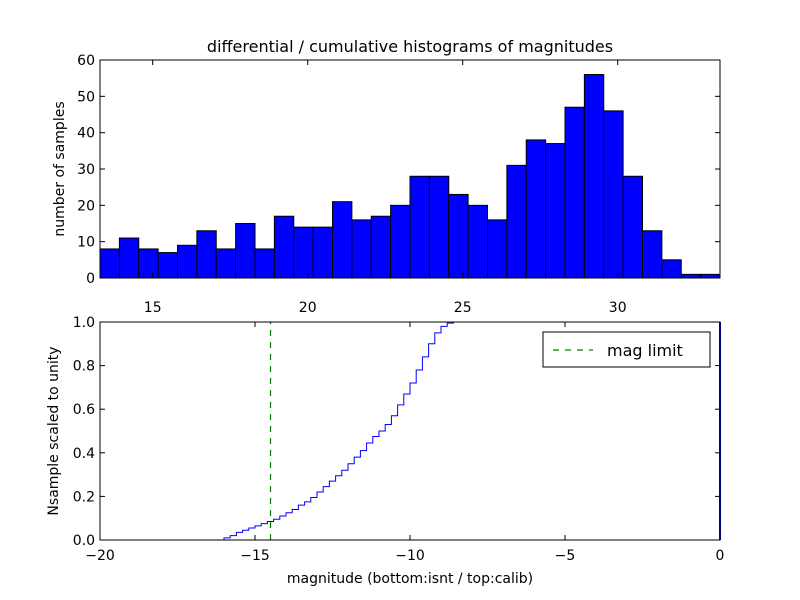 This screenshot has height=600, width=800. Describe the element at coordinates (618, 308) in the screenshot. I see `x-tick-label: 30` at that location.